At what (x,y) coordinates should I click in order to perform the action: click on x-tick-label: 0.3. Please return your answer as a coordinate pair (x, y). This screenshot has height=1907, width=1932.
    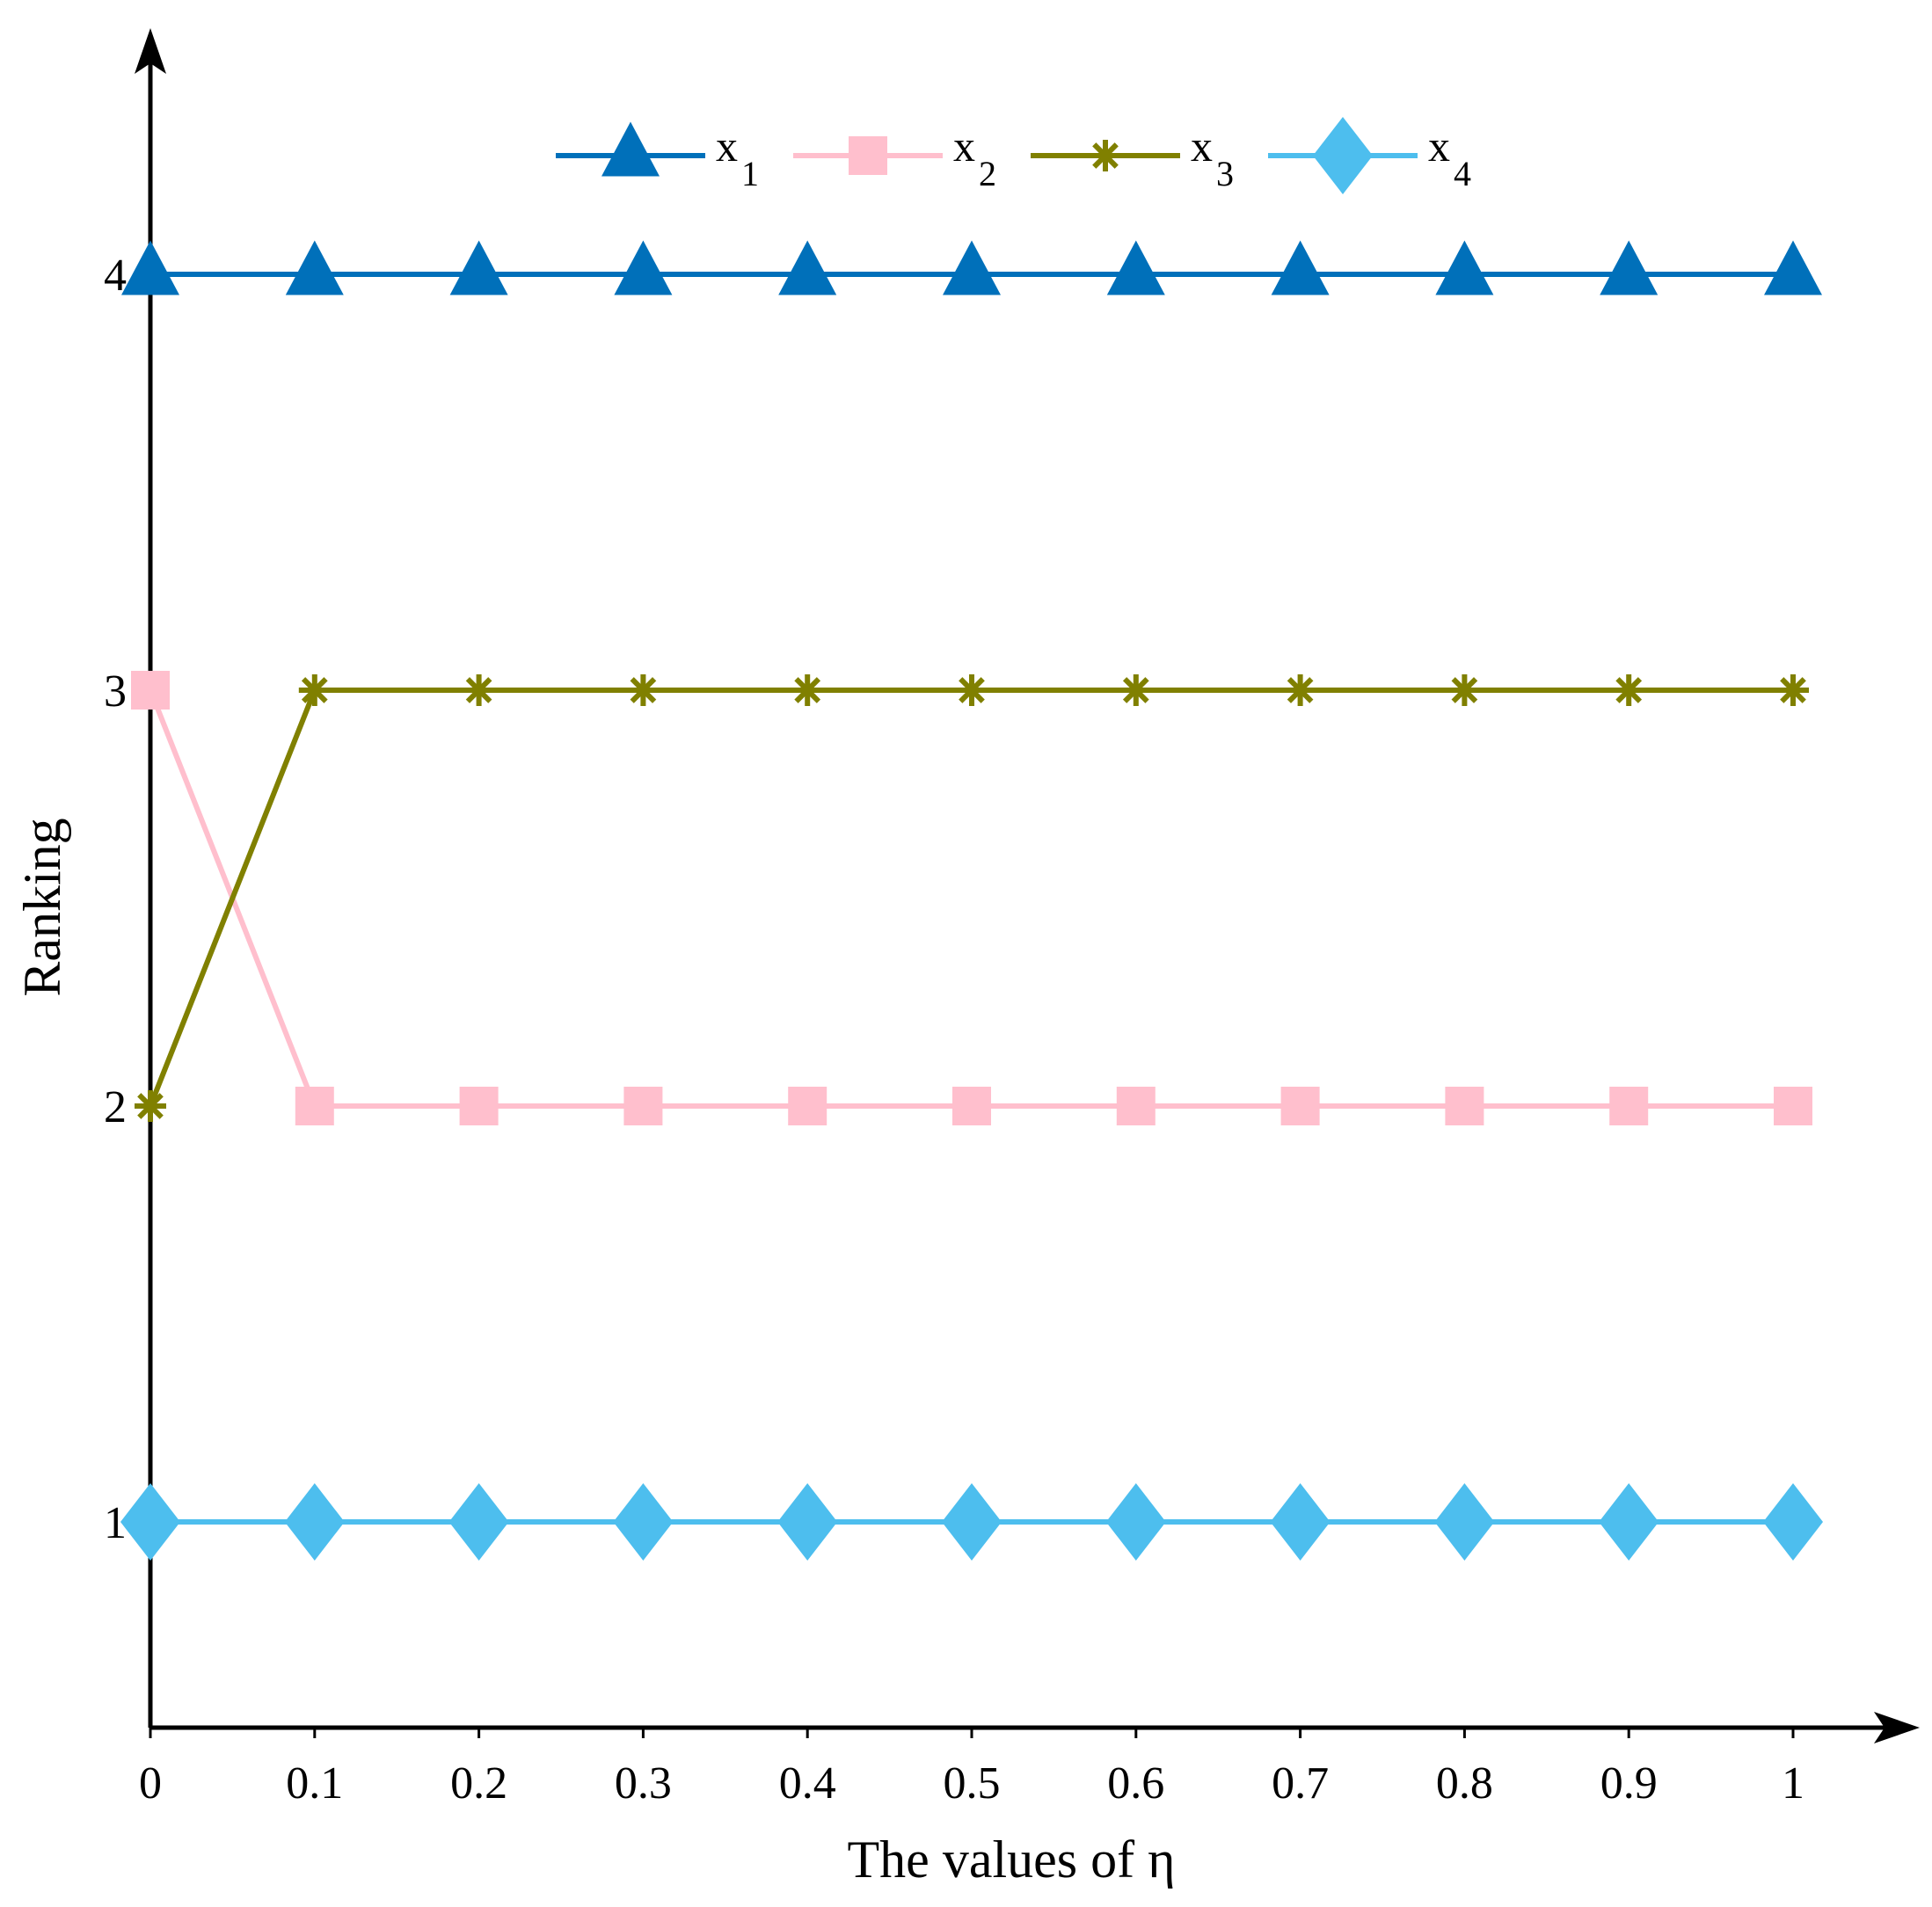
    Looking at the image, I should click on (644, 1783).